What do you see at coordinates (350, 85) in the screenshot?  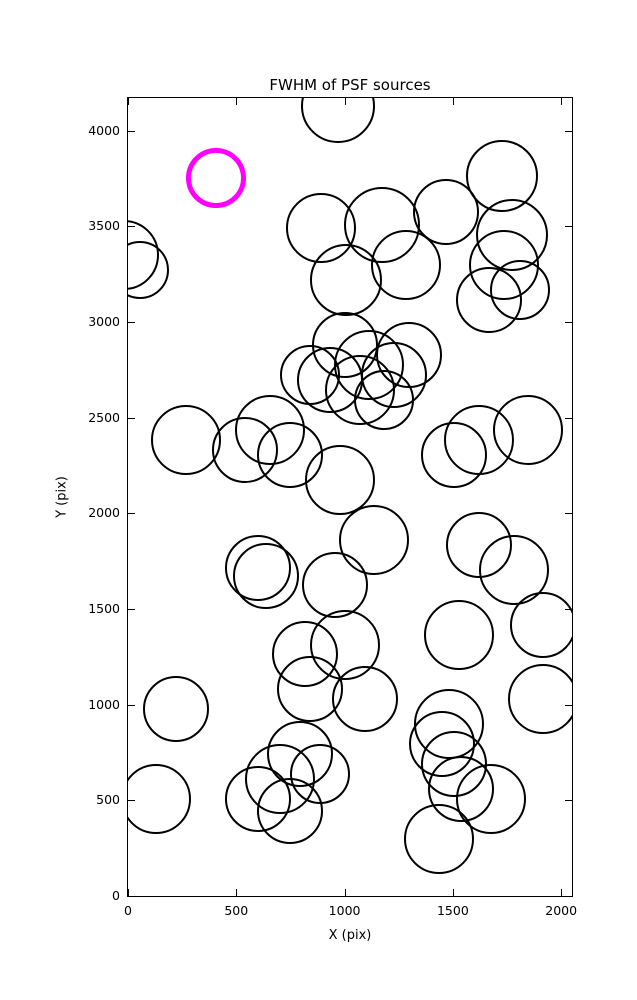 I see `chart-title: FWHM of PSF sources` at bounding box center [350, 85].